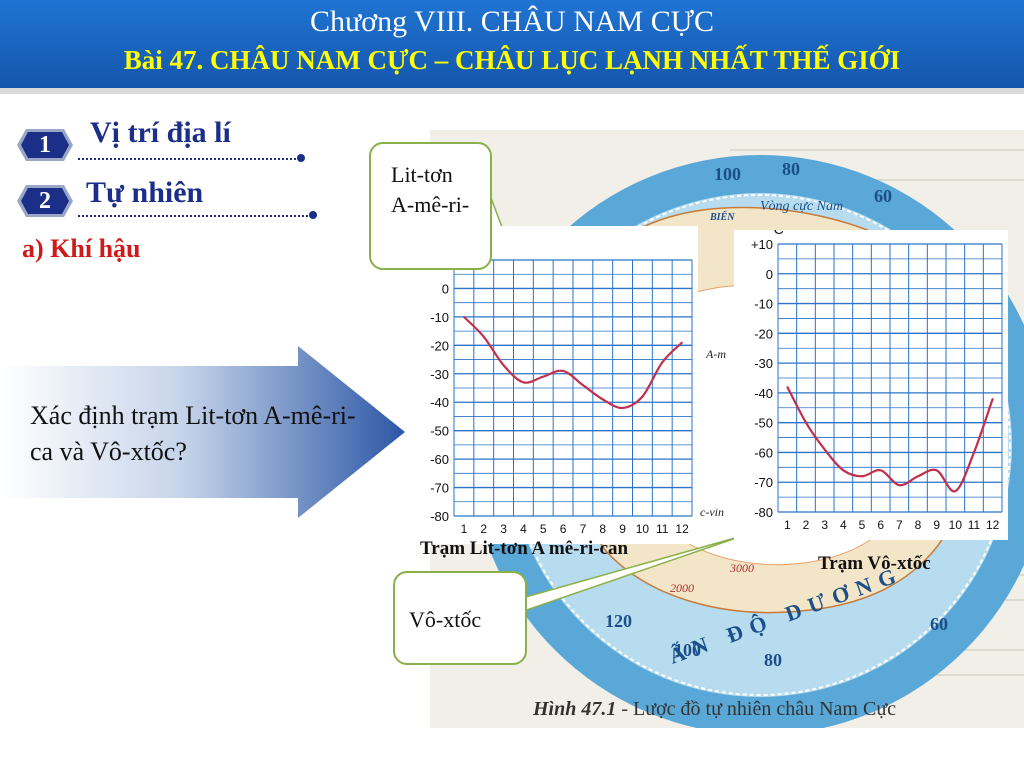 The image size is (1024, 768). What do you see at coordinates (741, 568) in the screenshot?
I see `map-contour-label: 3000` at bounding box center [741, 568].